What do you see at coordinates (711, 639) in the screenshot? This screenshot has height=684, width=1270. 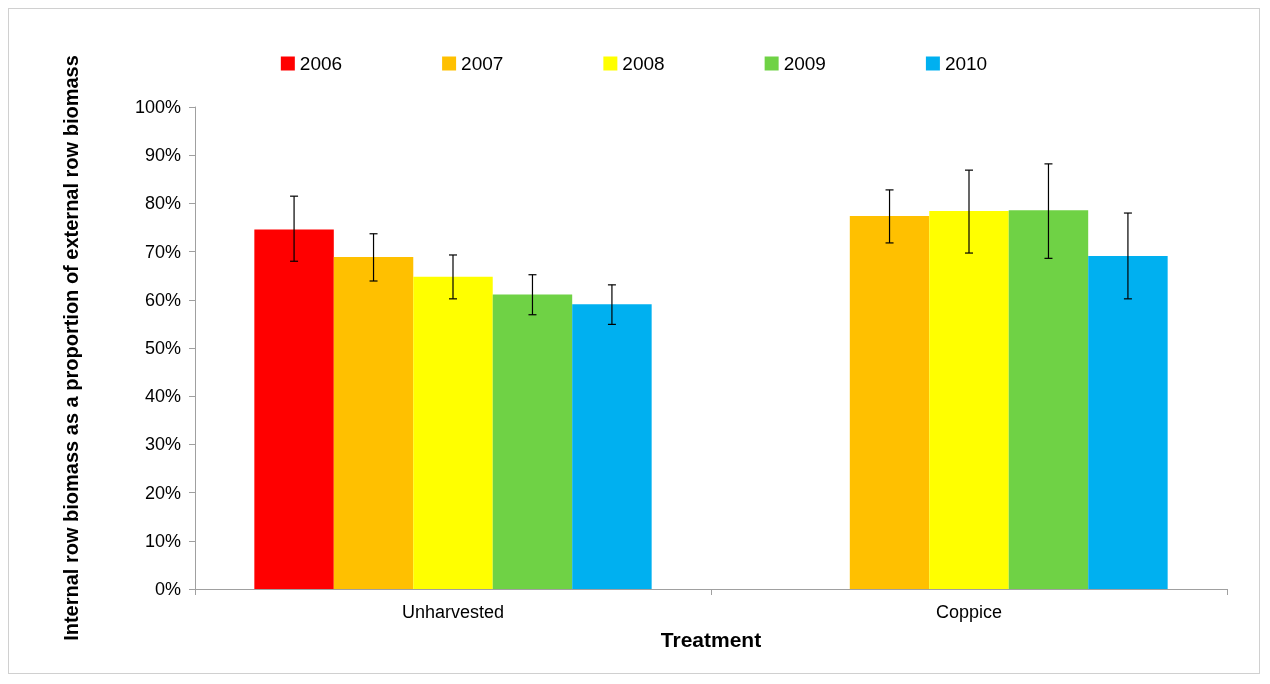 I see `x-axis-title: Treatment` at bounding box center [711, 639].